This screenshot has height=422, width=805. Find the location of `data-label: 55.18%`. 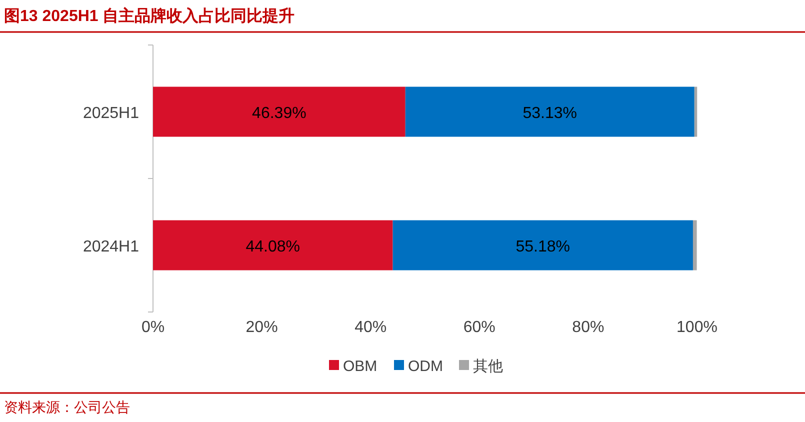

data-label: 55.18% is located at coordinates (543, 247).